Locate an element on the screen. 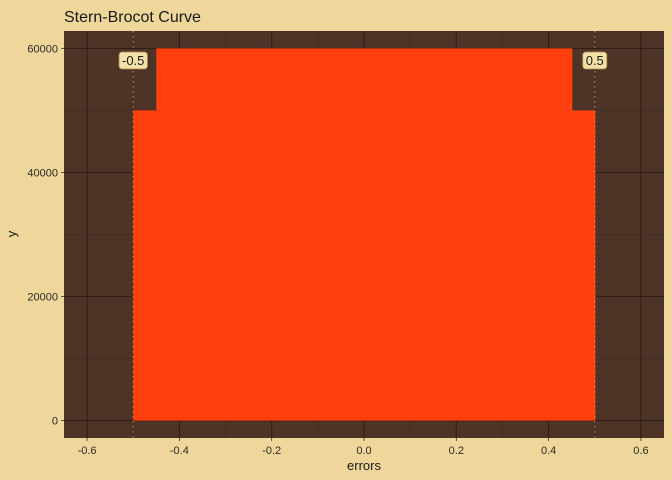 Image resolution: width=672 pixels, height=480 pixels. chart-title: Stern-Brocot Curve is located at coordinates (132, 17).